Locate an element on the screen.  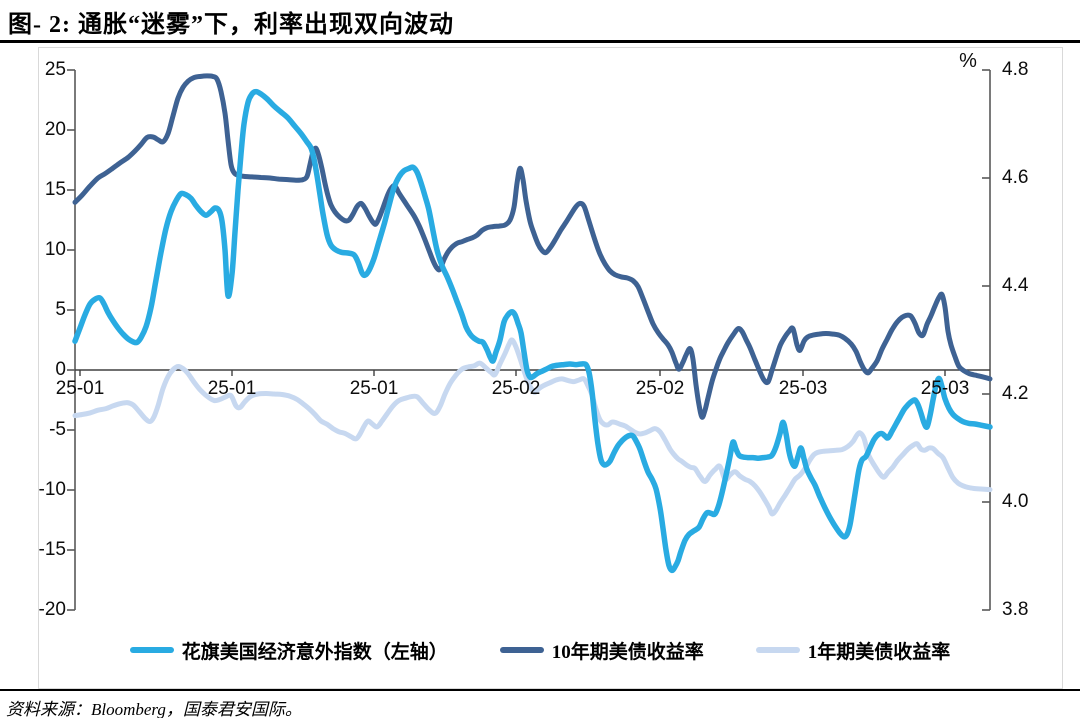
legend-item: 1年期美债收益率 is located at coordinates (853, 650).